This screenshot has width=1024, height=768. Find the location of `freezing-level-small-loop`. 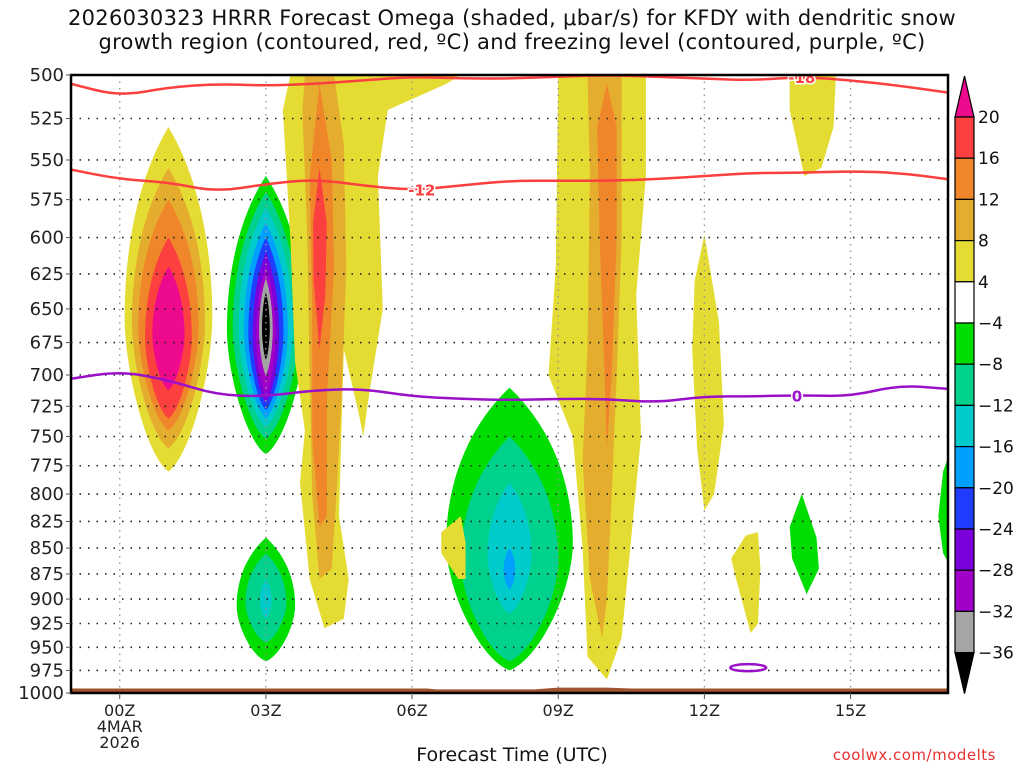

freezing-level-small-loop is located at coordinates (748, 667).